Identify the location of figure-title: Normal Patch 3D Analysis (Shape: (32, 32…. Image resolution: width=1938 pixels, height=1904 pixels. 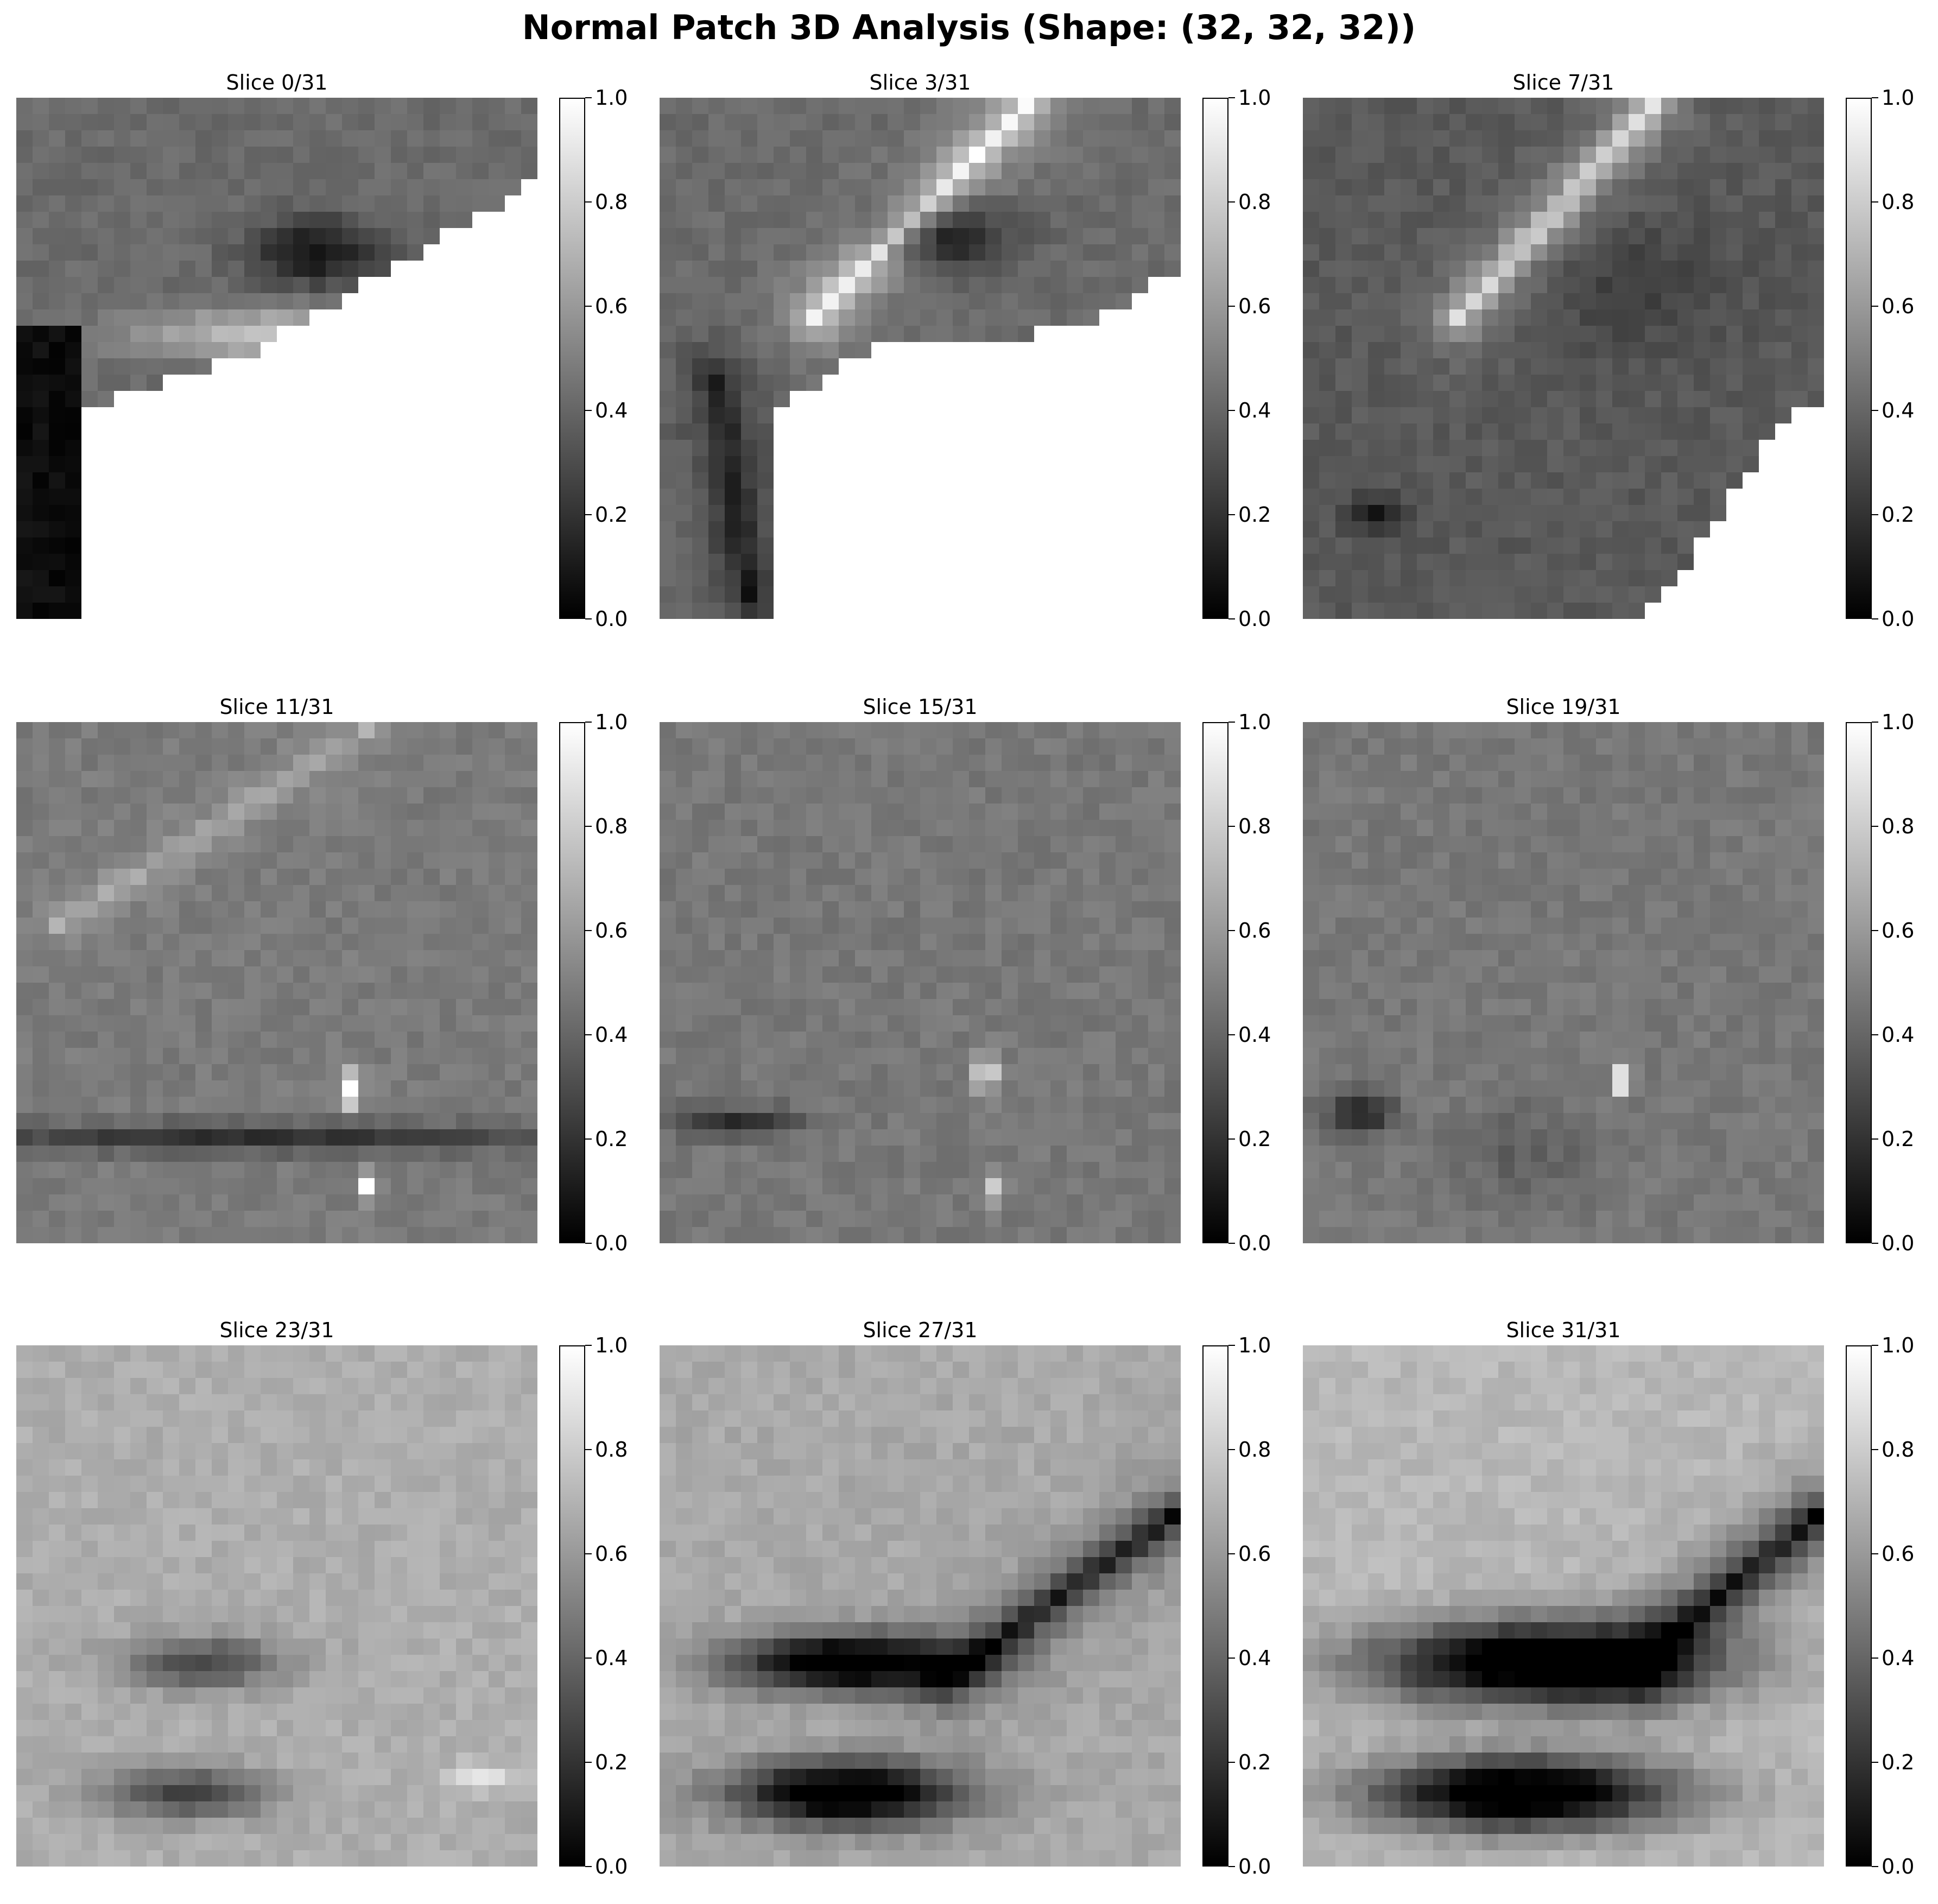
(969, 27).